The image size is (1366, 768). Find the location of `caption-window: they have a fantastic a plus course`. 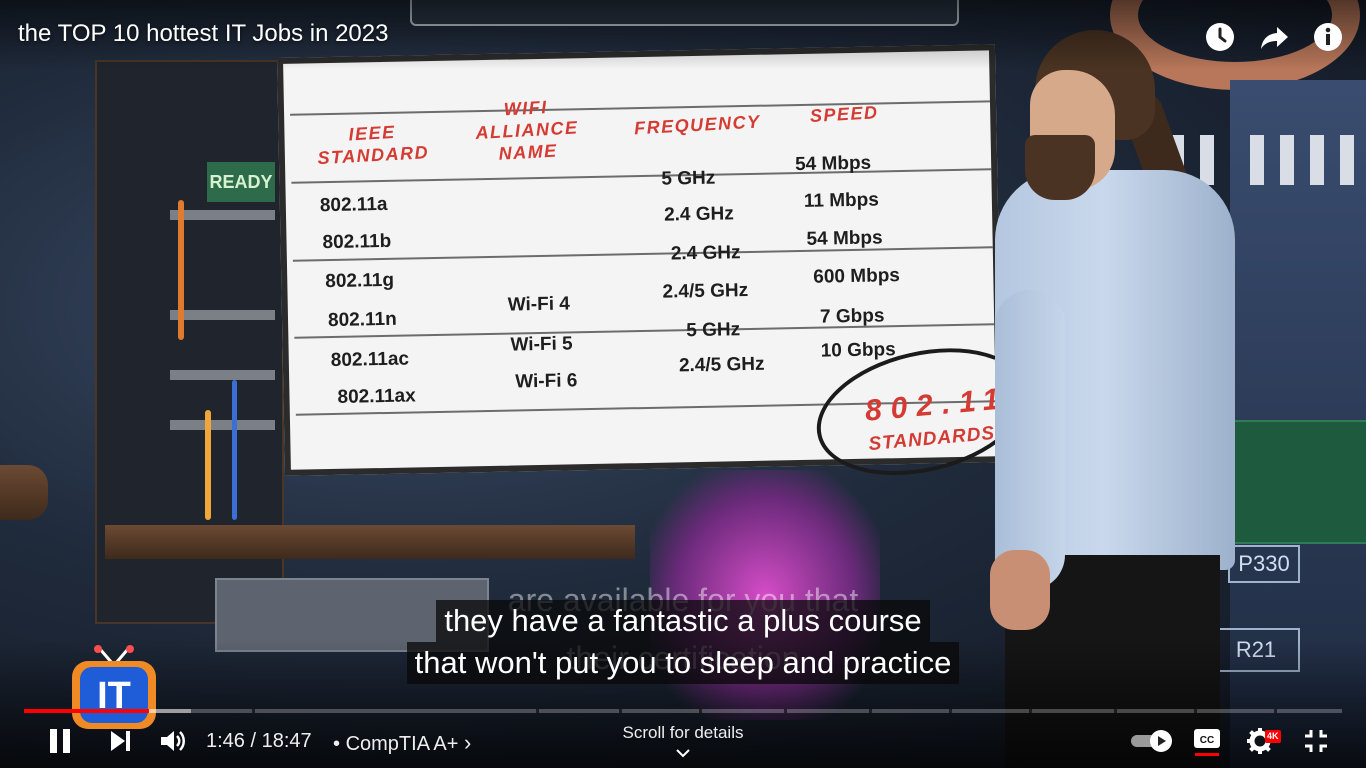

caption-window: they have a fantastic a plus course is located at coordinates (683, 621).